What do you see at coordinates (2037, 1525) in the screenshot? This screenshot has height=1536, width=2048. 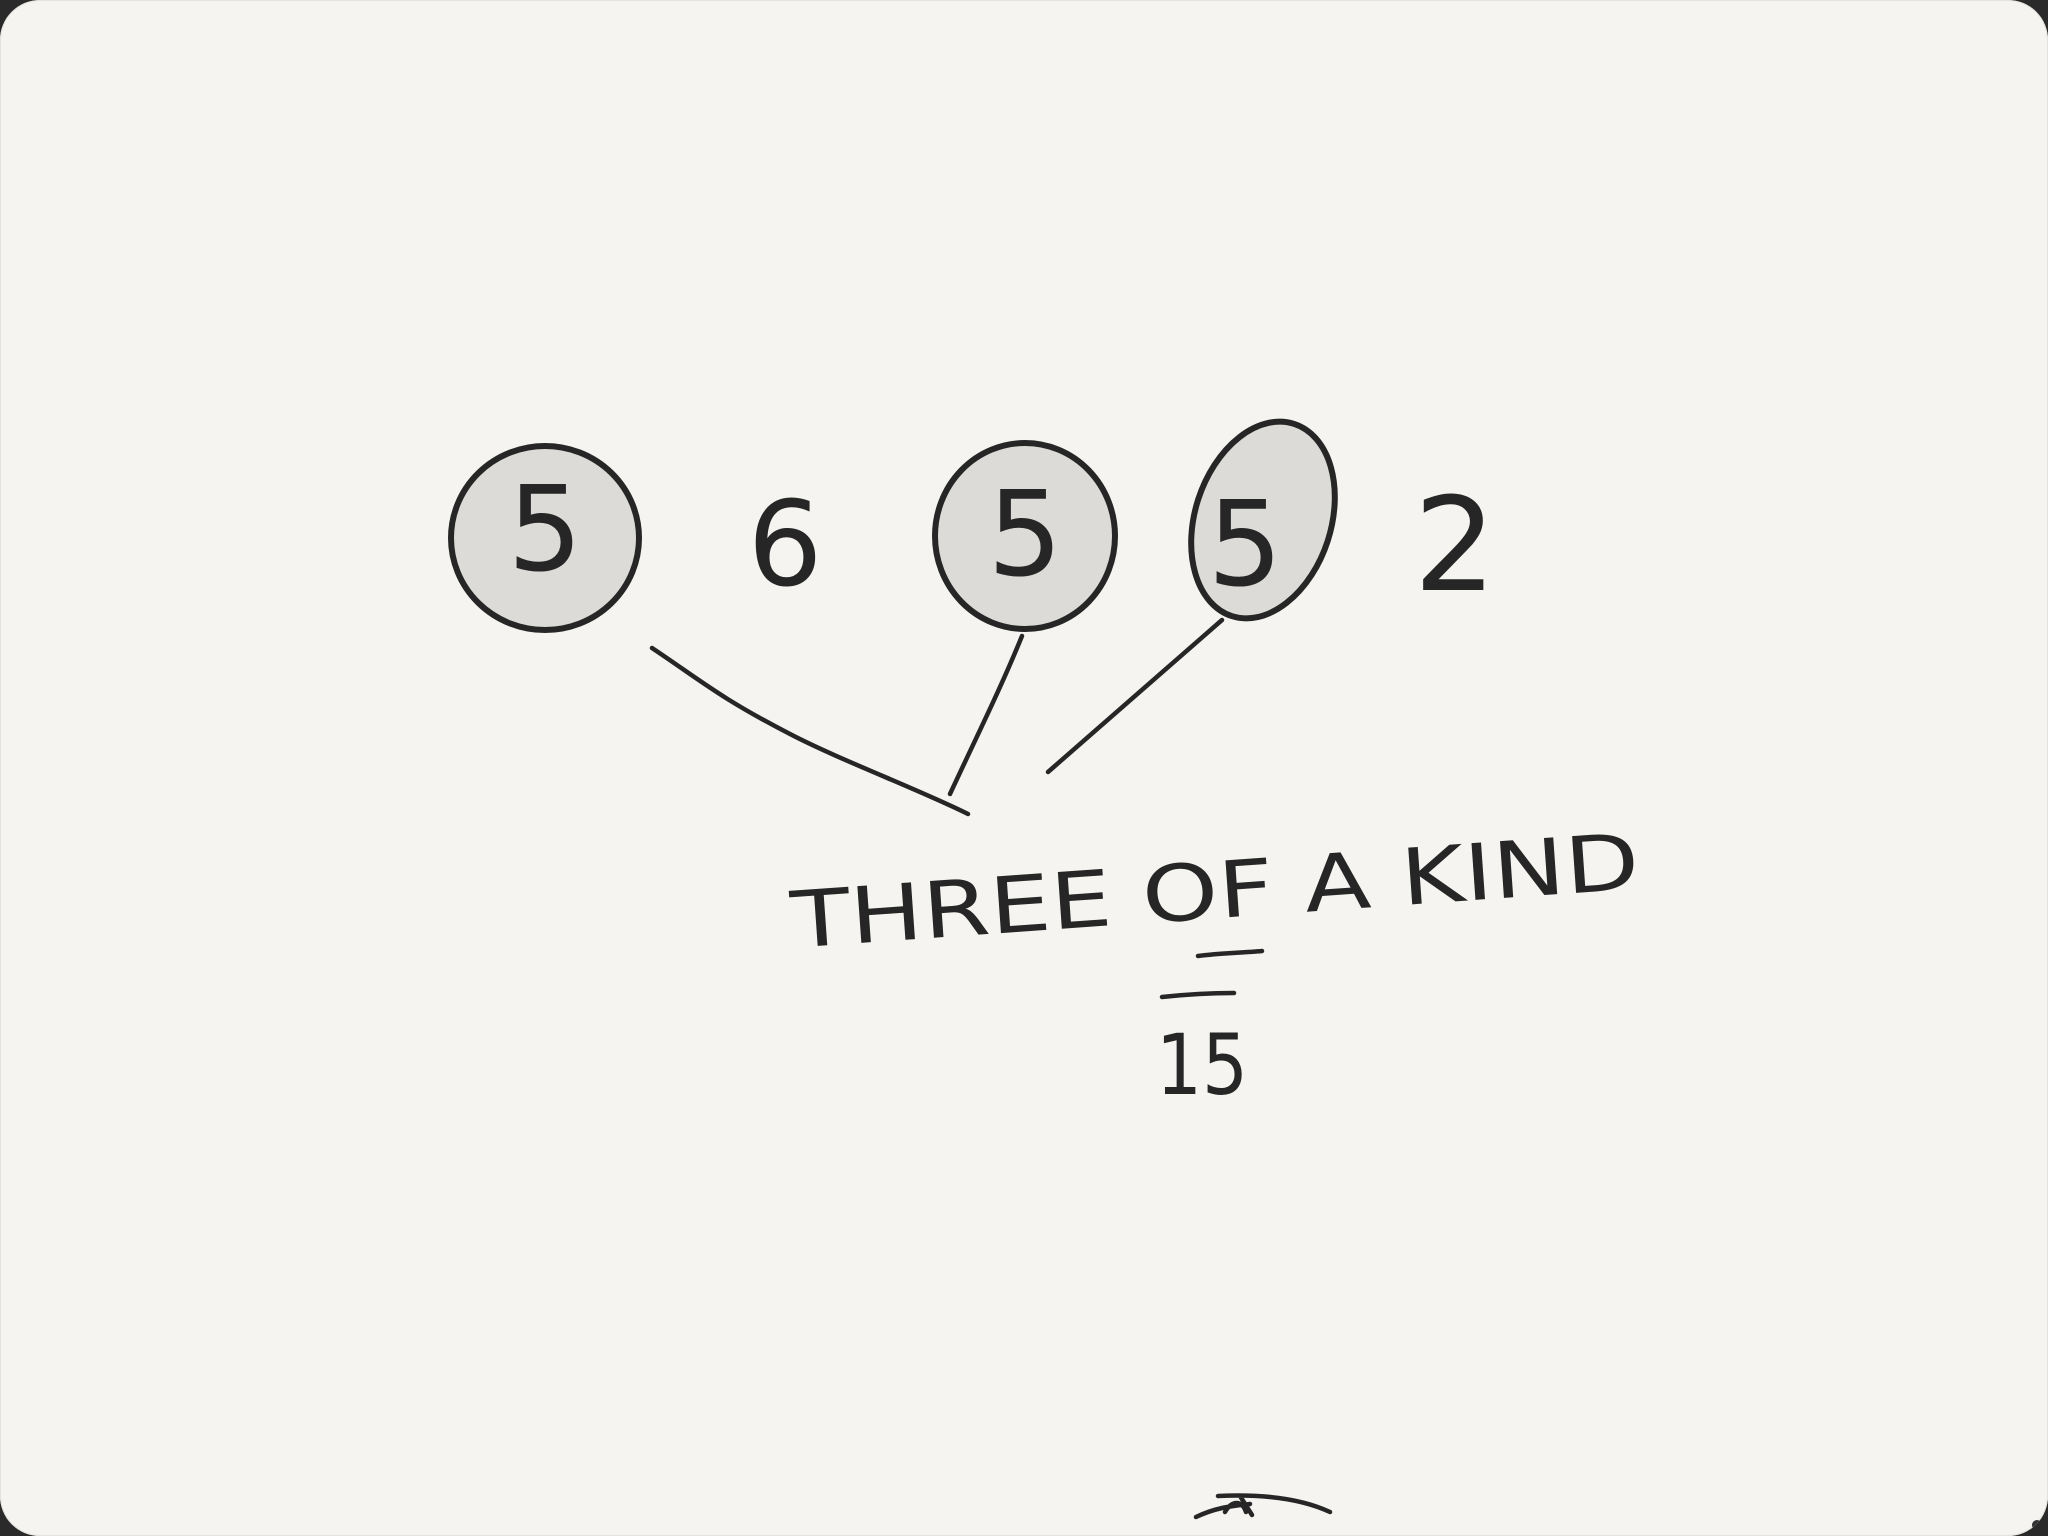 I see `corner-dot` at bounding box center [2037, 1525].